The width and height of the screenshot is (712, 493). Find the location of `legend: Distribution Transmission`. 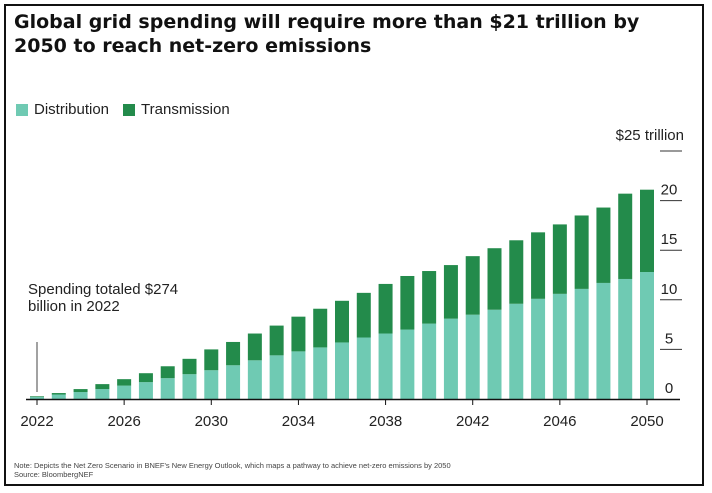

legend: Distribution Transmission is located at coordinates (130, 109).